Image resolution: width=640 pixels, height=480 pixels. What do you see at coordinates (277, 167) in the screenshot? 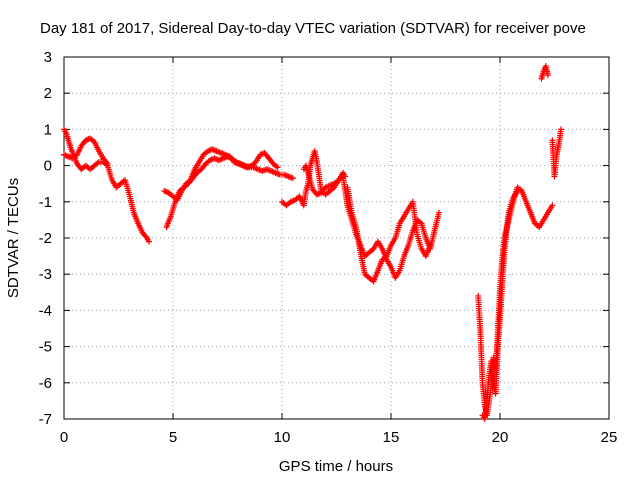
I see `data-point-seg-d` at bounding box center [277, 167].